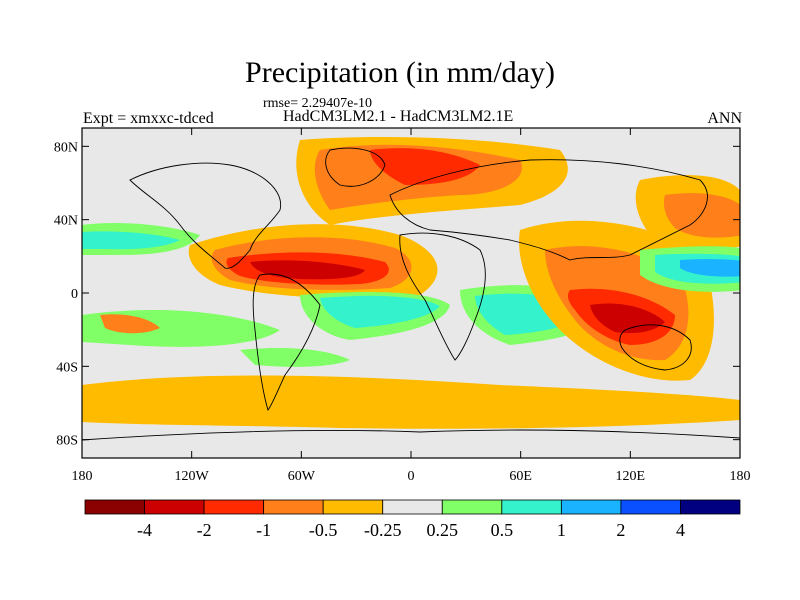 Image resolution: width=800 pixels, height=600 pixels. What do you see at coordinates (502, 530) in the screenshot?
I see `colorbar-label: 0.5` at bounding box center [502, 530].